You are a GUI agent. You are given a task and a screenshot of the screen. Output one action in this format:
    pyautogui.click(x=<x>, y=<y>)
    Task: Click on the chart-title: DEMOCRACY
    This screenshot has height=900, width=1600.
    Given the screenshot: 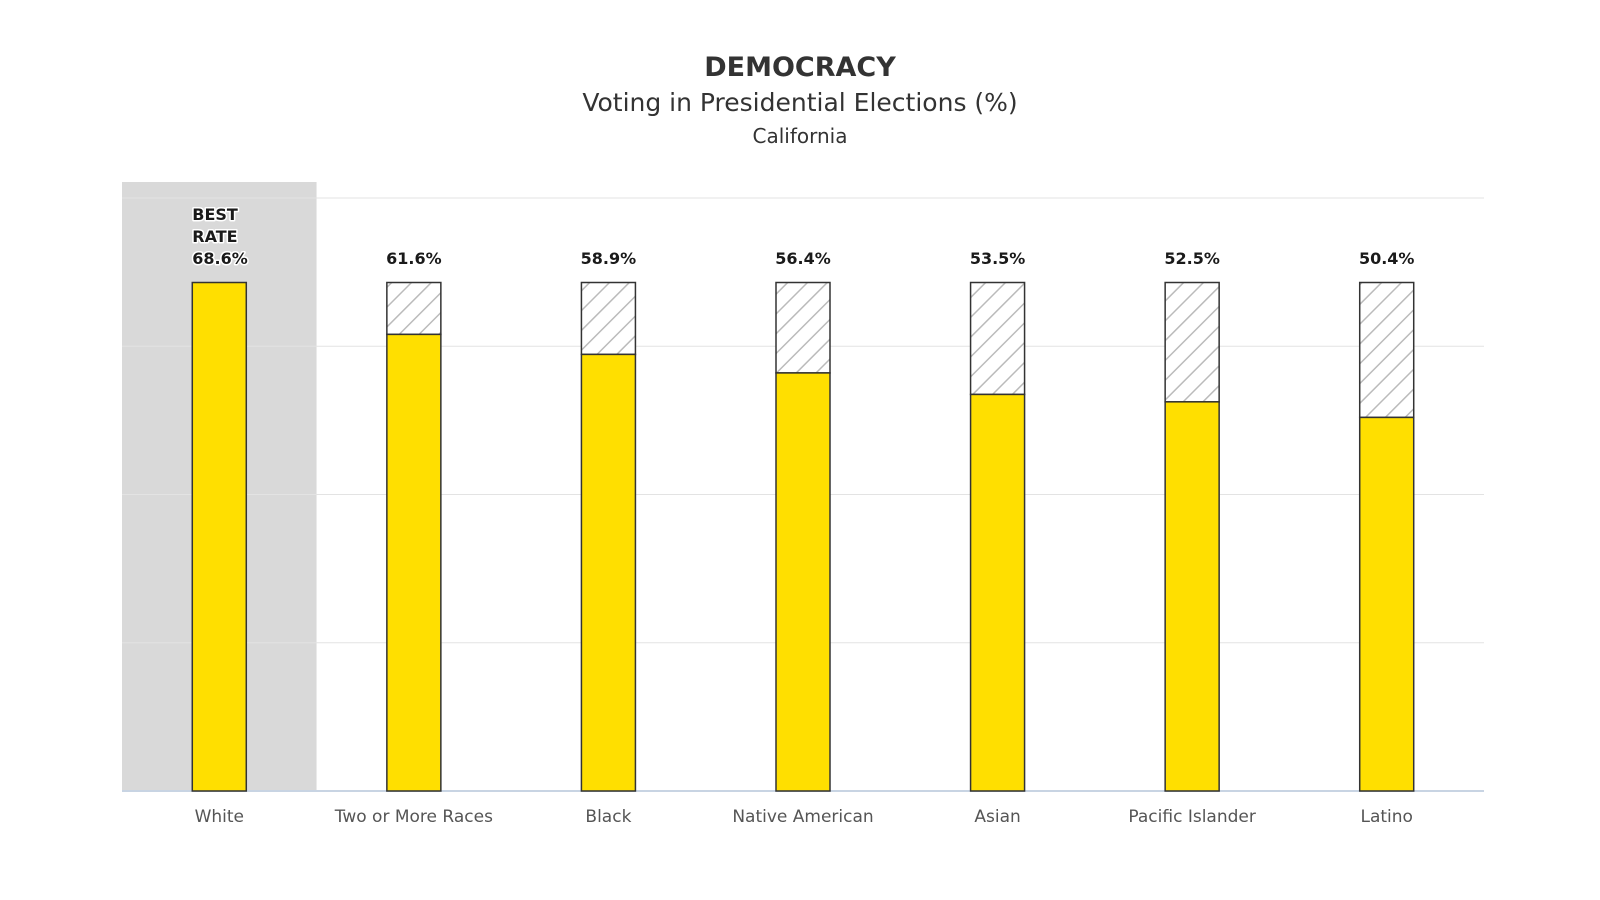 What is the action you would take?
    pyautogui.click(x=800, y=67)
    